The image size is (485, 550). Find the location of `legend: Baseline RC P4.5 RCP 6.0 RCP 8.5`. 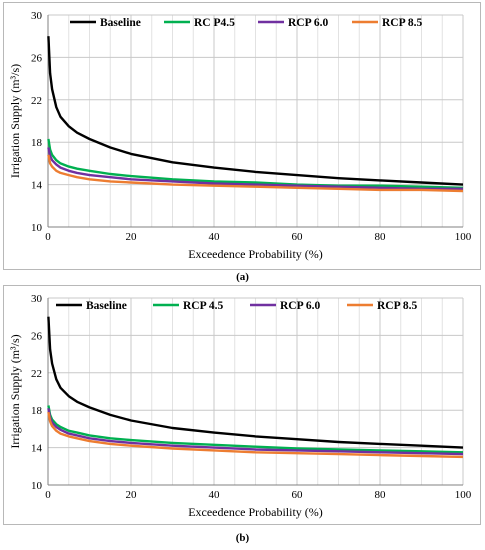

legend: Baseline RC P4.5 RCP 6.0 RCP 8.5 is located at coordinates (246, 23).